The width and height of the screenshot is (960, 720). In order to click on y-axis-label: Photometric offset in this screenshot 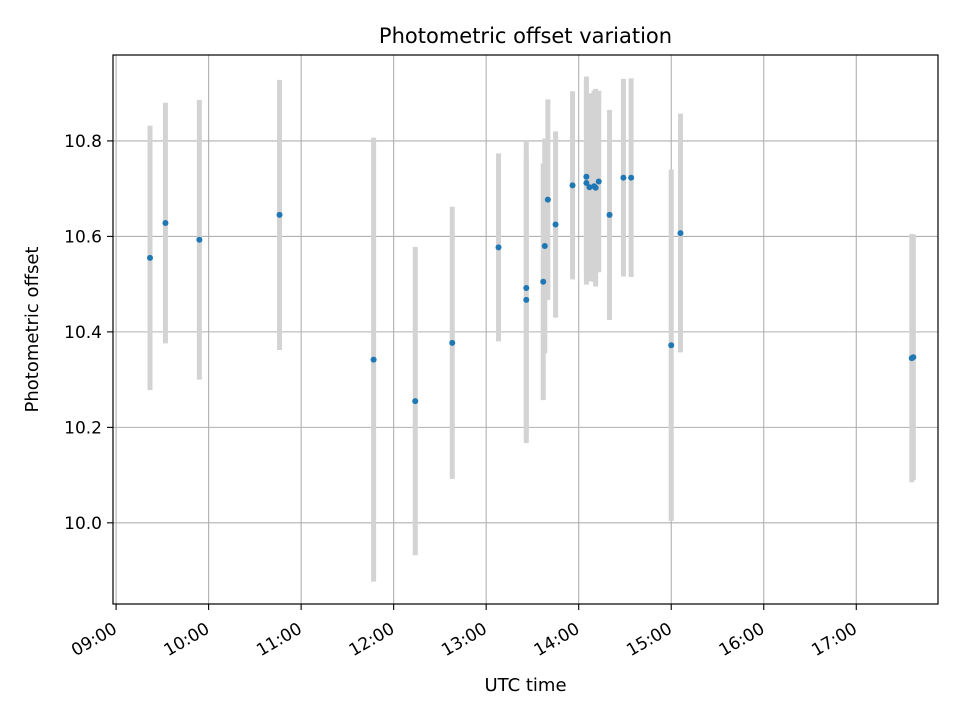, I will do `click(32, 330)`.